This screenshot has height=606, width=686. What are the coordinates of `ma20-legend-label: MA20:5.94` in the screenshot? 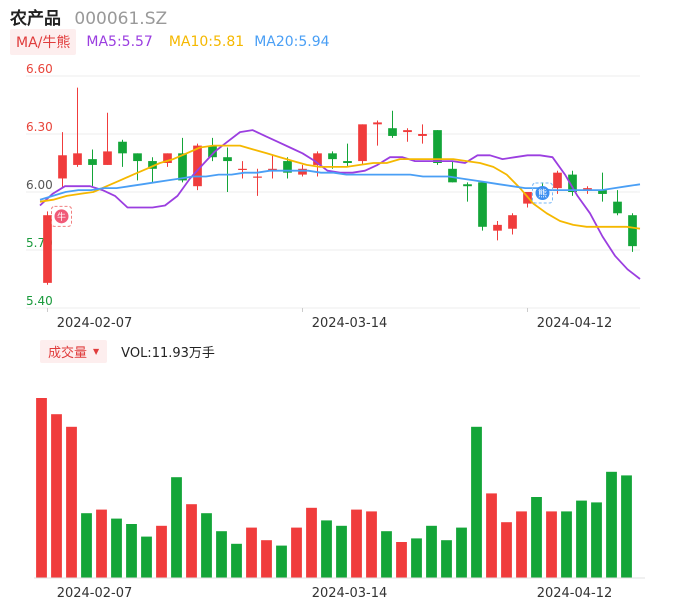 It's located at (292, 42).